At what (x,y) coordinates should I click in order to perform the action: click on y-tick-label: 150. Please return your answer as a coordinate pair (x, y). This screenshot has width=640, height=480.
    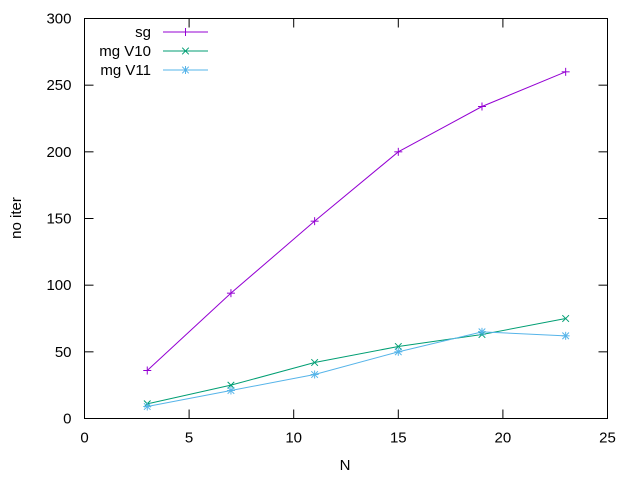
    Looking at the image, I should click on (58, 219).